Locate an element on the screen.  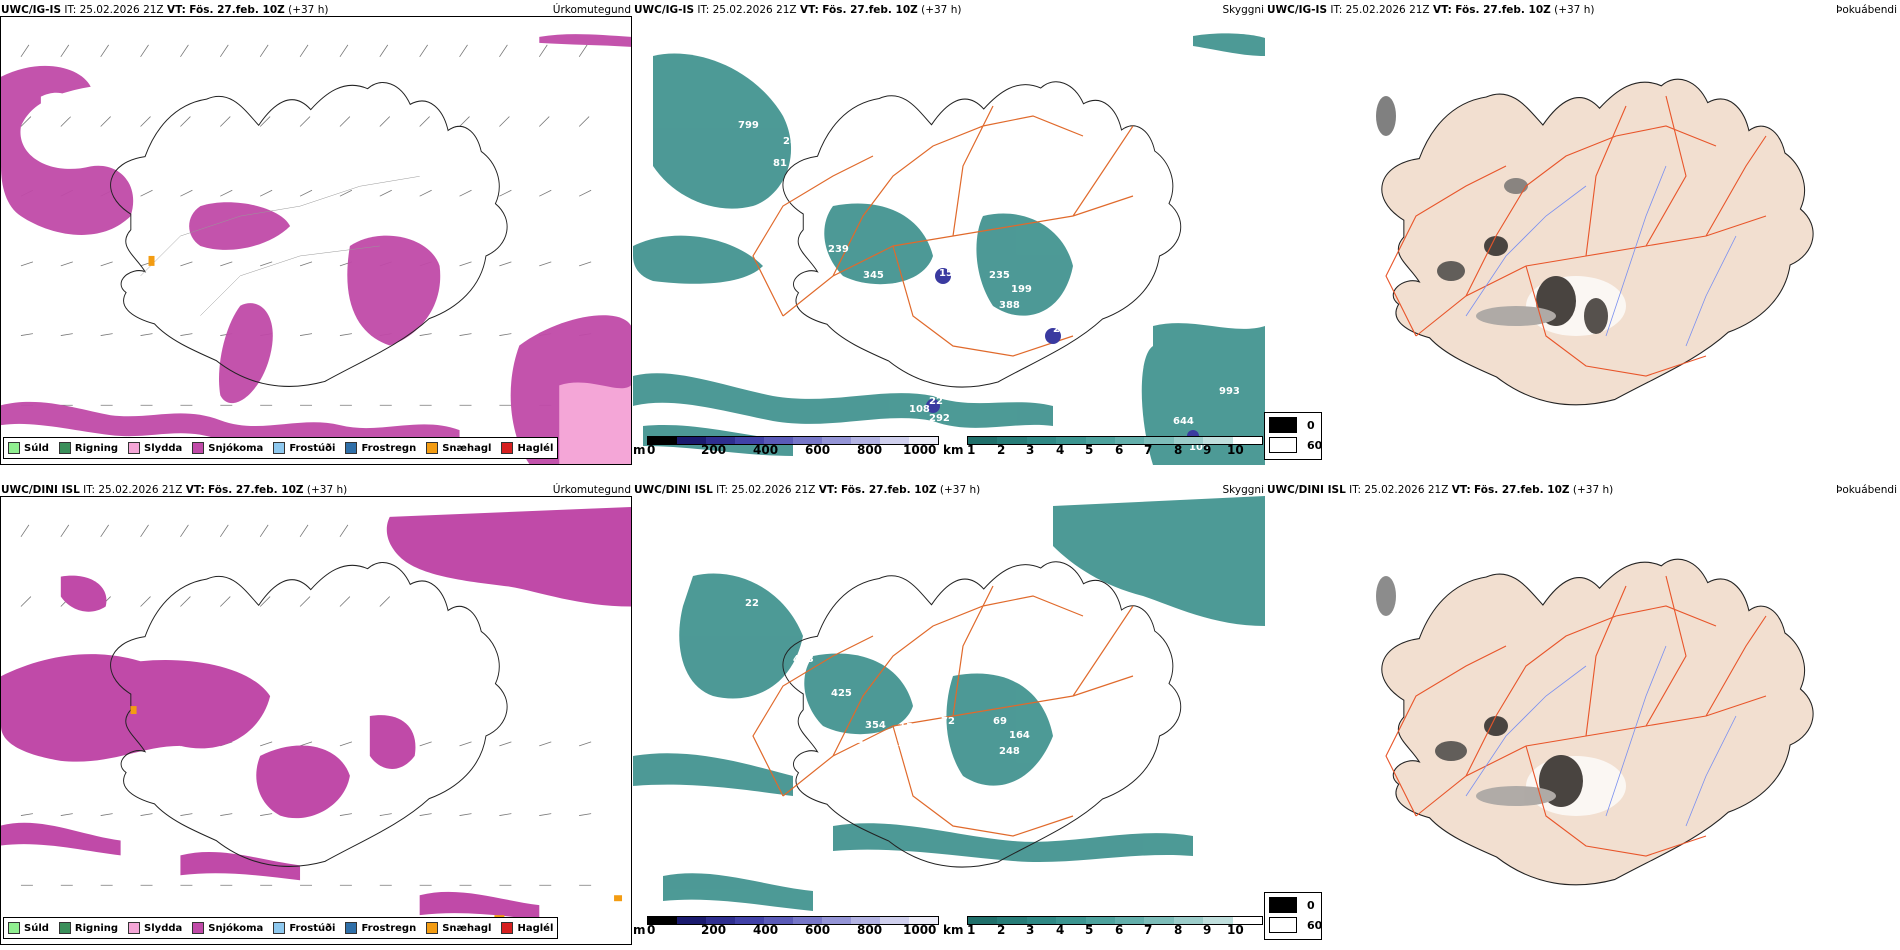
cloud-base-colorbar is located at coordinates (793, 920).